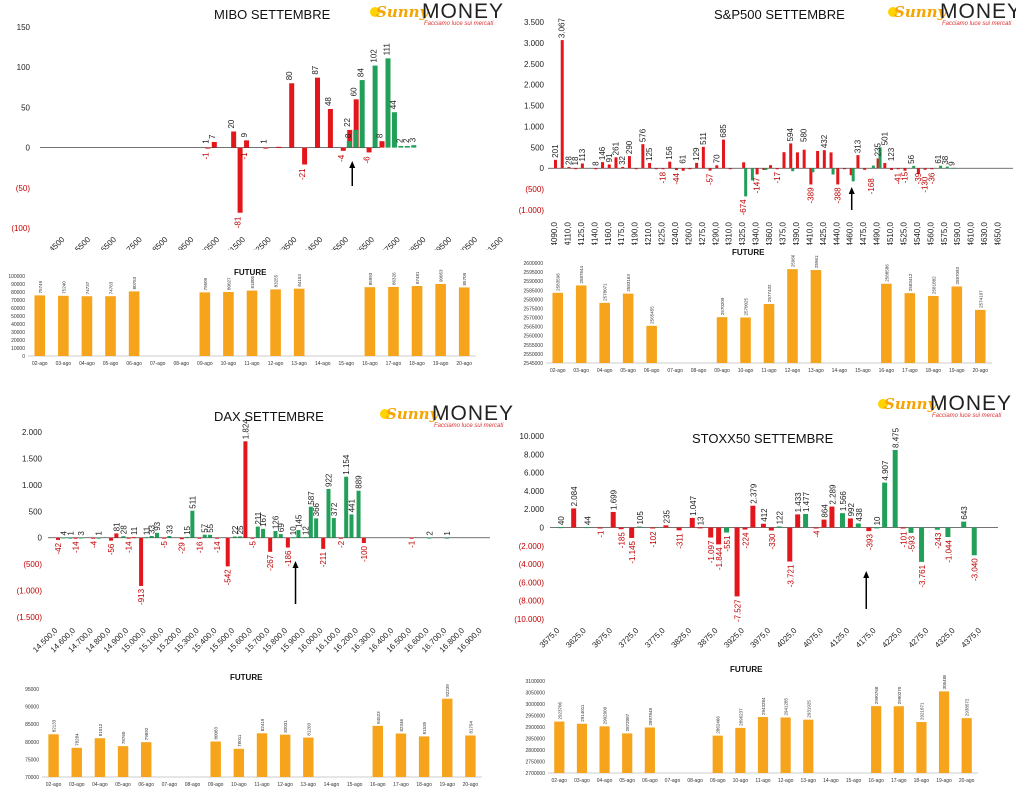  What do you see at coordinates (464, 364) in the screenshot?
I see `x-tick-label: 20-ago` at bounding box center [464, 364].